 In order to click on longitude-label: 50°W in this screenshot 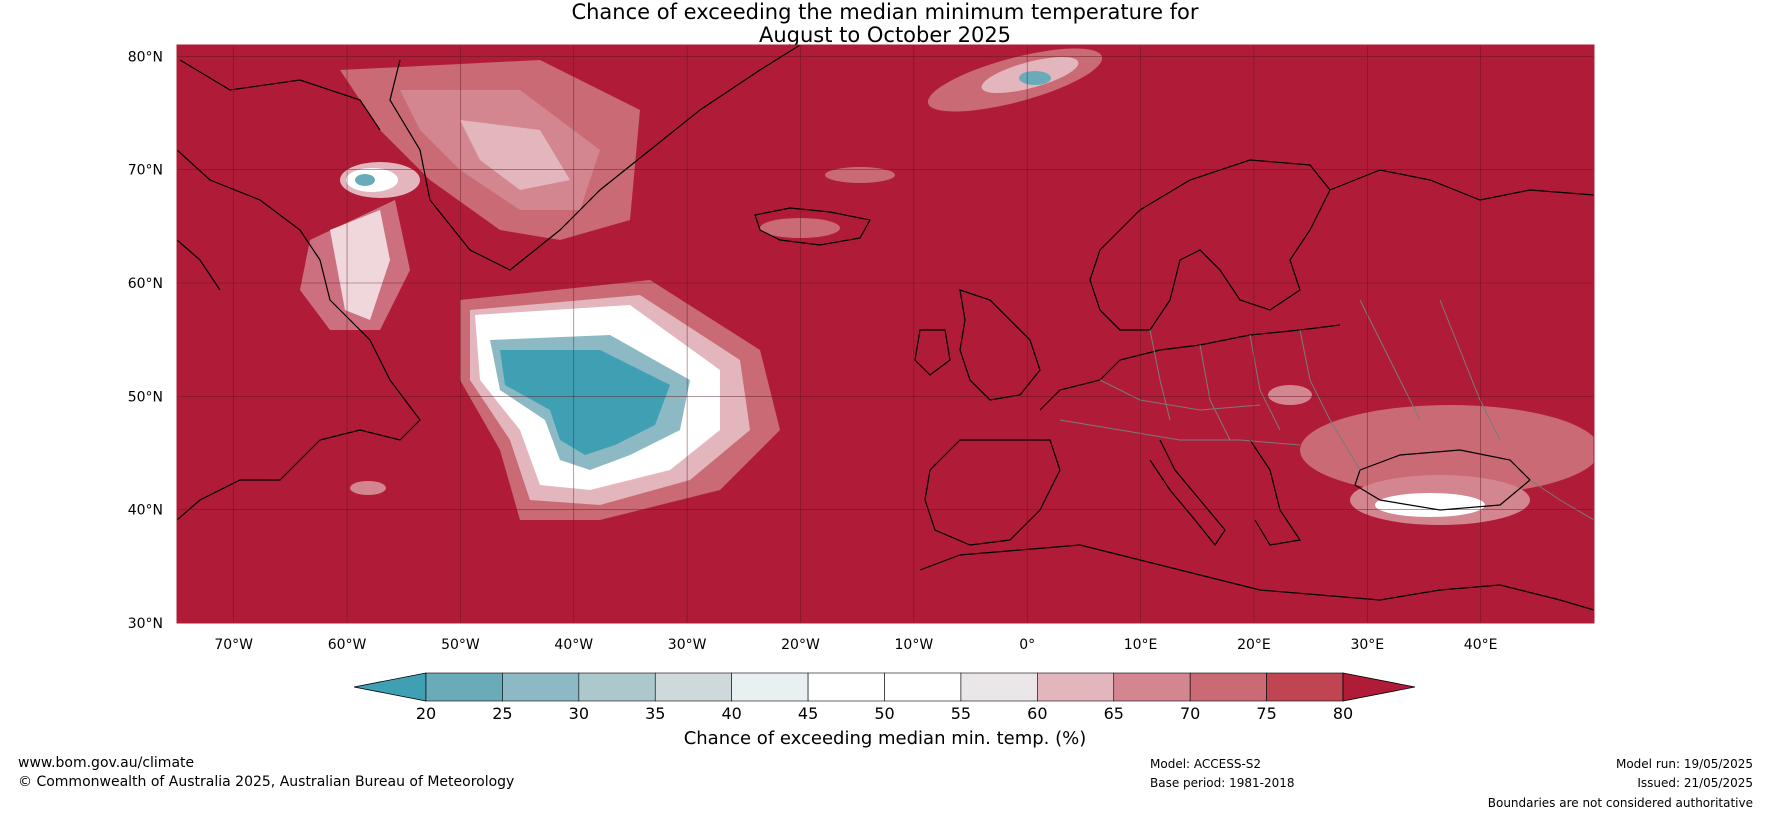, I will do `click(460, 645)`.